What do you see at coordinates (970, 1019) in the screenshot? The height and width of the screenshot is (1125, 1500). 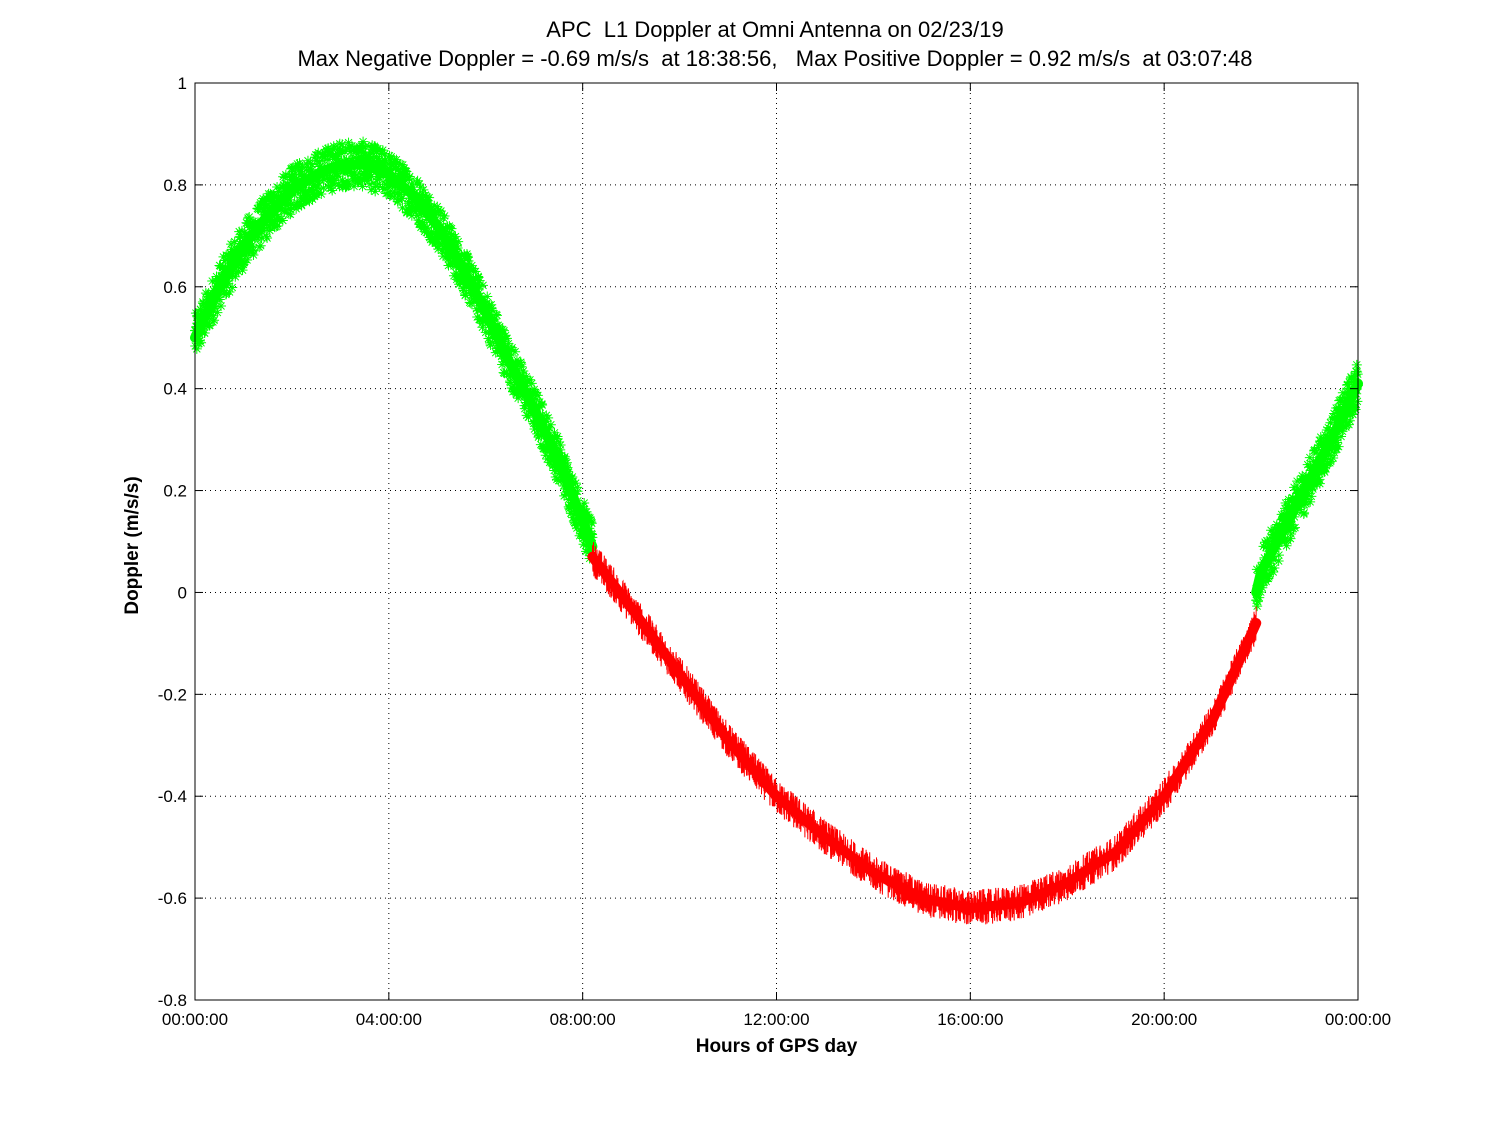 I see `x-tick-label: 16:00:00` at bounding box center [970, 1019].